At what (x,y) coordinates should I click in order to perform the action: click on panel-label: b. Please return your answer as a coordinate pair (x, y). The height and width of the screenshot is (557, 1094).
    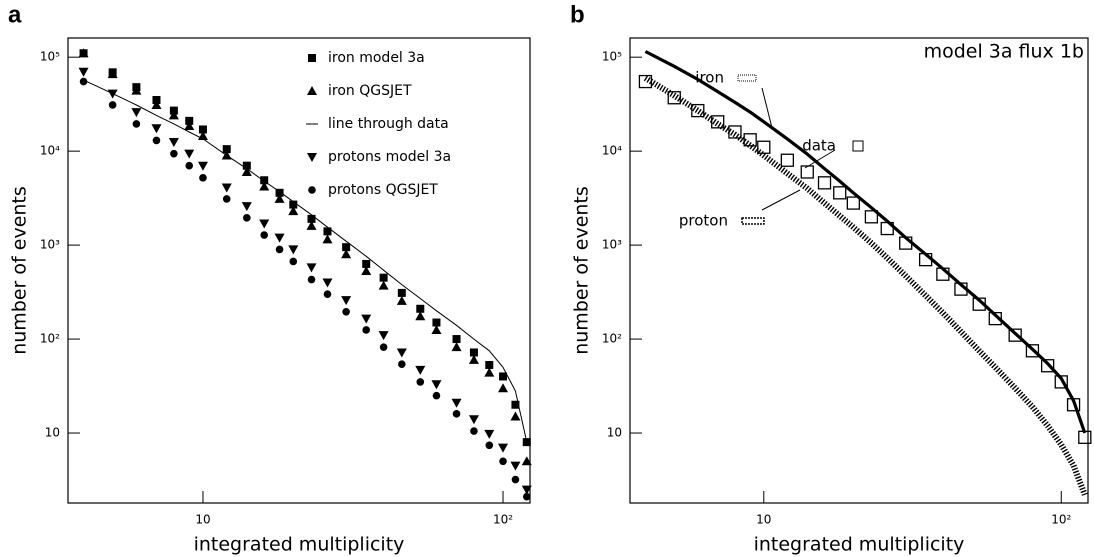
    Looking at the image, I should click on (577, 14).